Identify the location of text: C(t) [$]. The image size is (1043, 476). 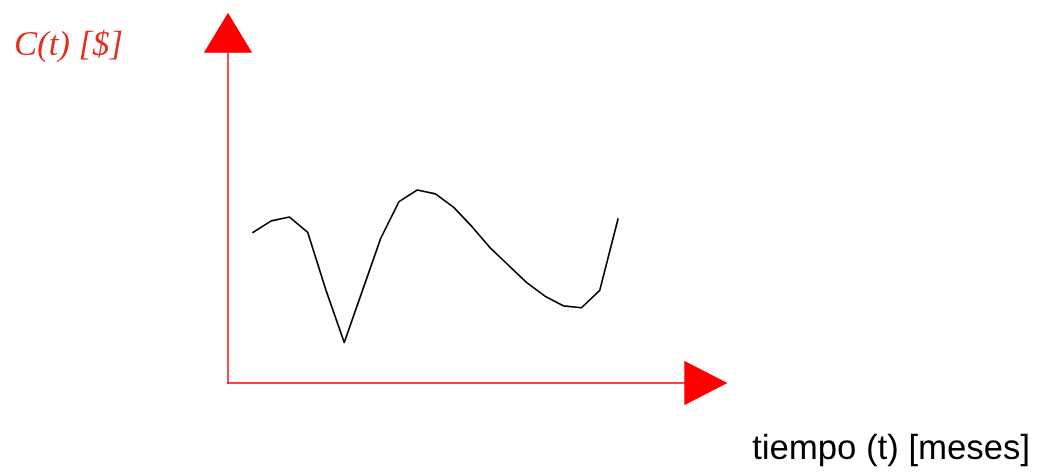
(68, 46).